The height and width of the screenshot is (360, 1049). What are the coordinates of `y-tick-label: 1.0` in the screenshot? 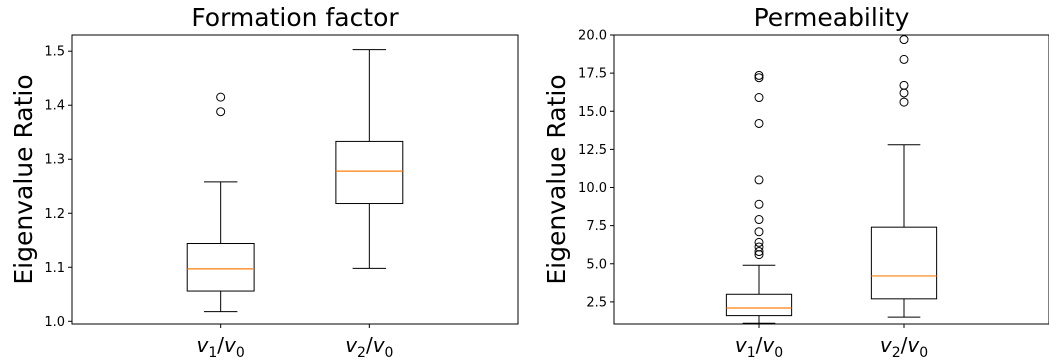 It's located at (54, 322).